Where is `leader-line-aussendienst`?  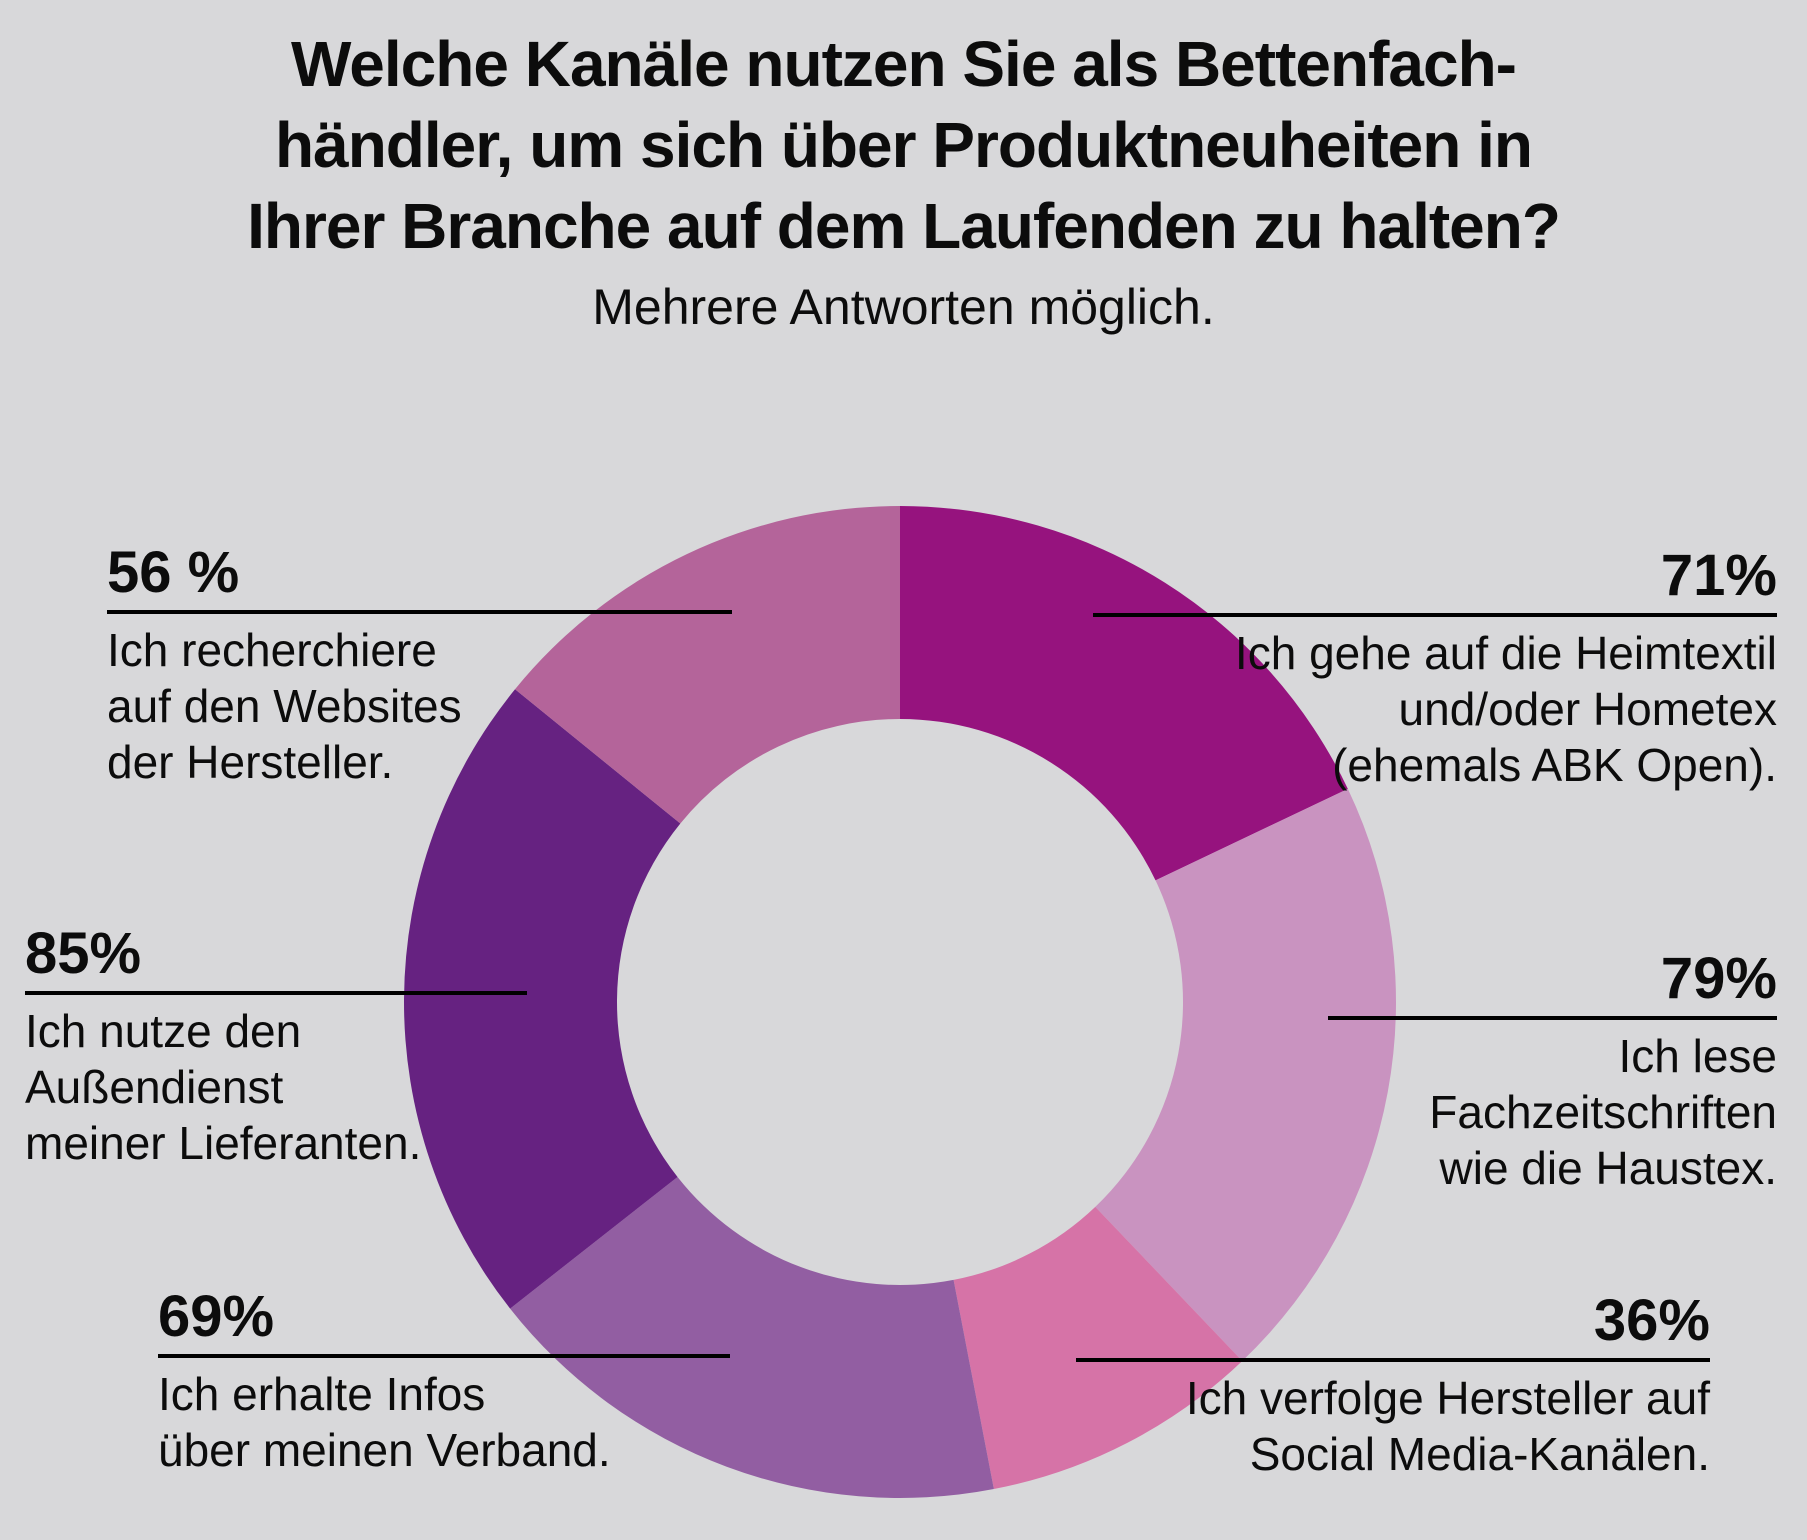 leader-line-aussendienst is located at coordinates (276, 993).